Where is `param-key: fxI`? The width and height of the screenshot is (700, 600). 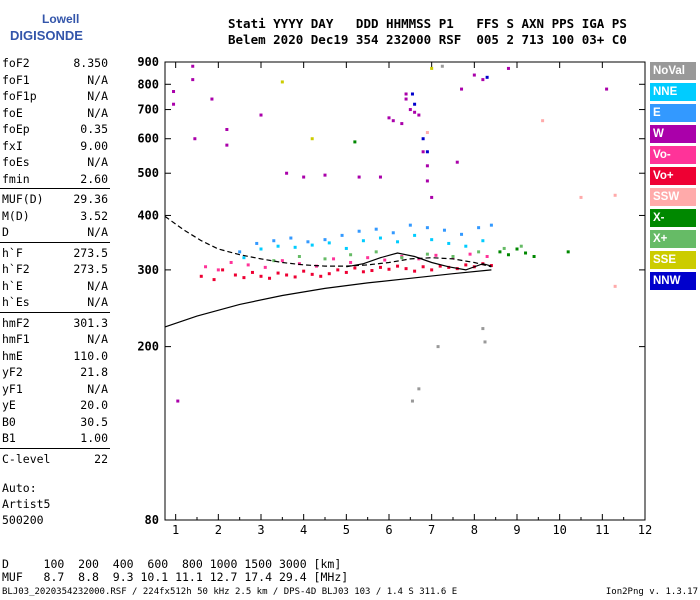
param-key: fxI is located at coordinates (12, 145).